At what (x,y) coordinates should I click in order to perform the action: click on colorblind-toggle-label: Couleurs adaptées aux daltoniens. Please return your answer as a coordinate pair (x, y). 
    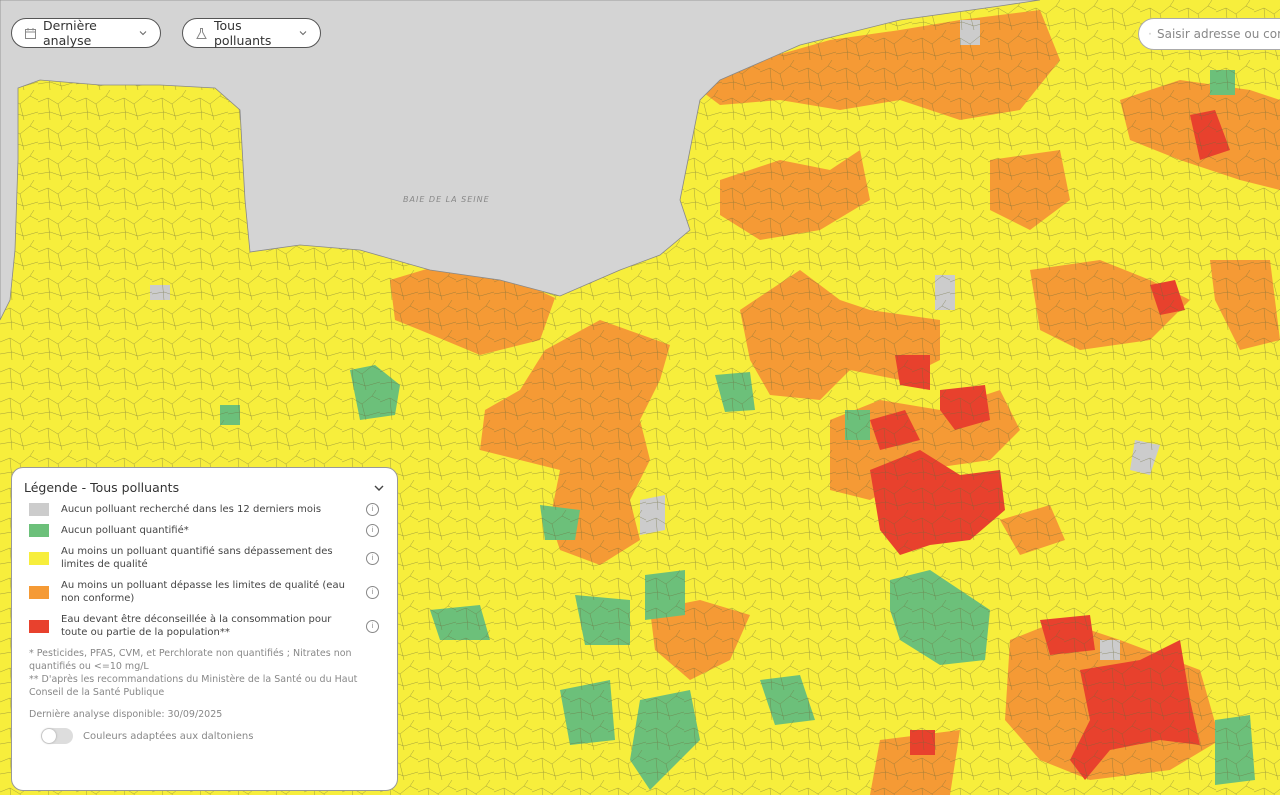
    Looking at the image, I should click on (168, 736).